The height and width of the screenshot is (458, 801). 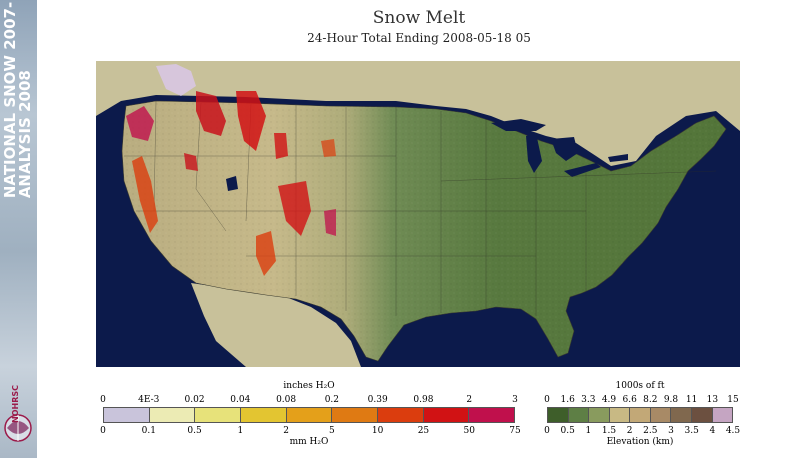 I want to click on lake-huron, so click(x=564, y=149).